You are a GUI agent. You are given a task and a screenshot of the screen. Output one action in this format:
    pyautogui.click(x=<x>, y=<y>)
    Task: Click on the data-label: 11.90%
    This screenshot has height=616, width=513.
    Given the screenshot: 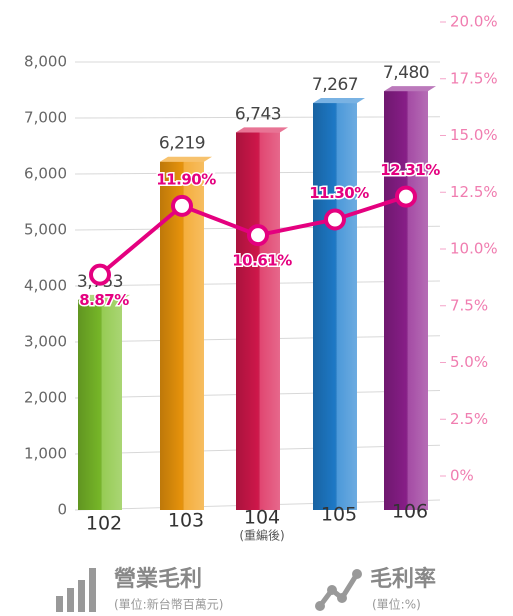 What is the action you would take?
    pyautogui.click(x=186, y=179)
    